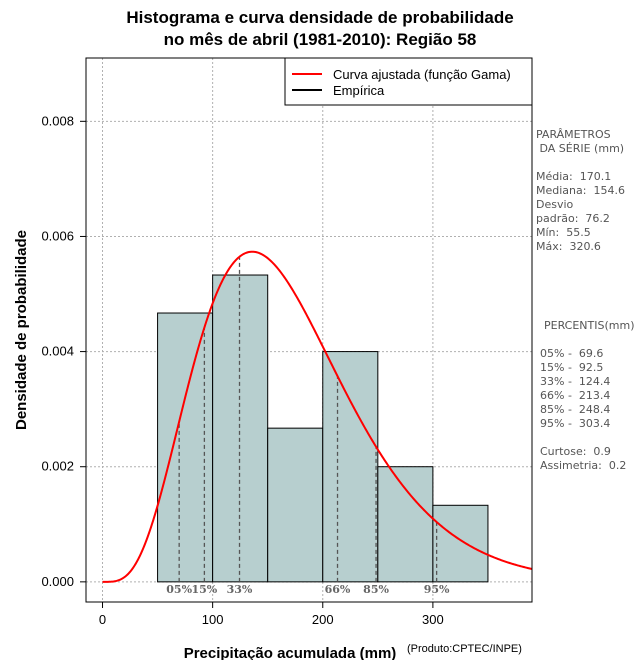 Image resolution: width=640 pixels, height=660 pixels. What do you see at coordinates (589, 325) in the screenshot?
I see `percentis-title: PERCENTIS(mm)` at bounding box center [589, 325].